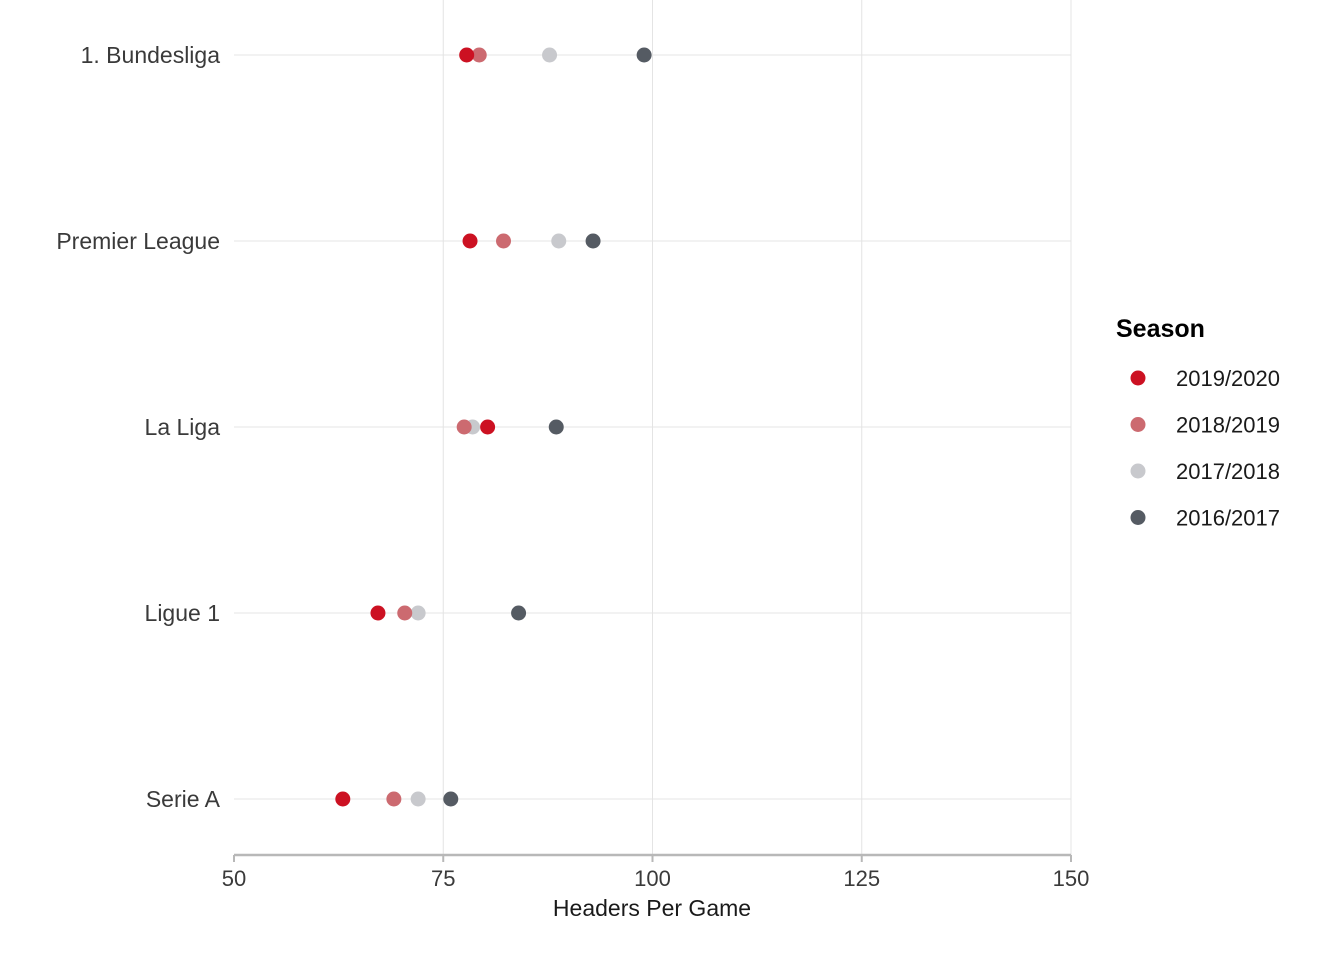  What do you see at coordinates (652, 878) in the screenshot?
I see `x-tick-label-100: 100` at bounding box center [652, 878].